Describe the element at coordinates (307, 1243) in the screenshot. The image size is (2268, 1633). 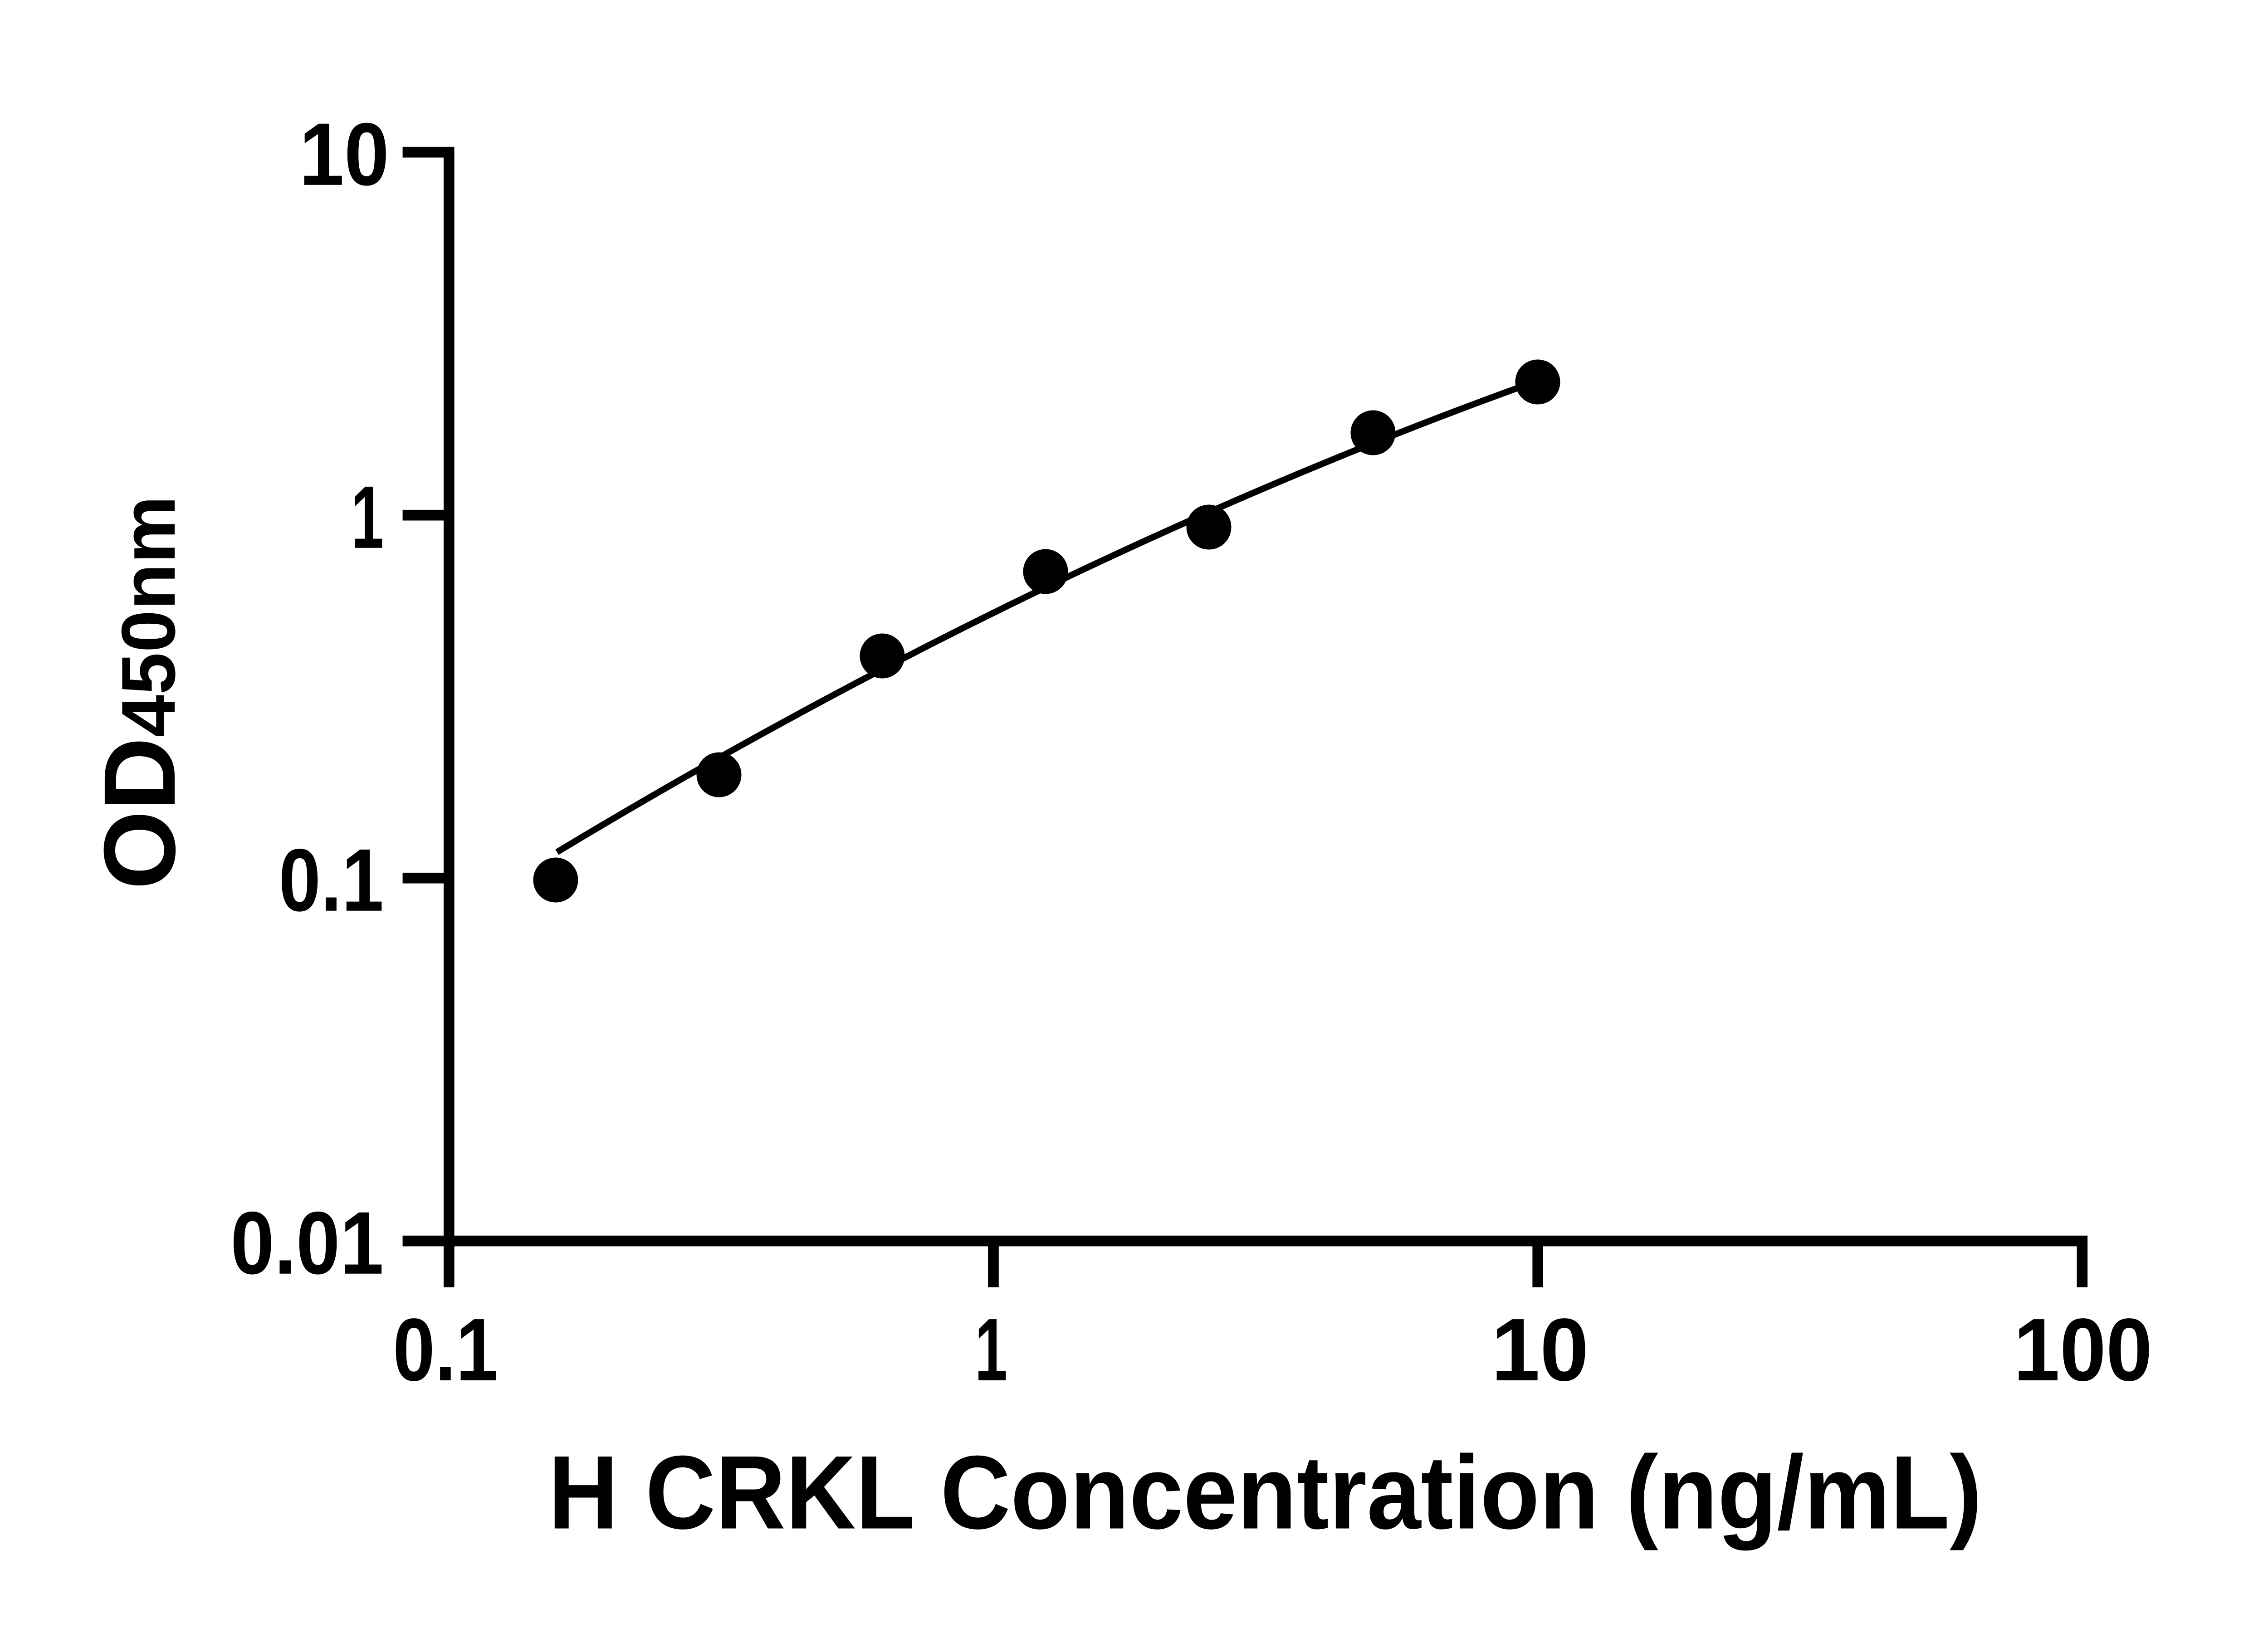
I see `svg-text: 0.01` at that location.